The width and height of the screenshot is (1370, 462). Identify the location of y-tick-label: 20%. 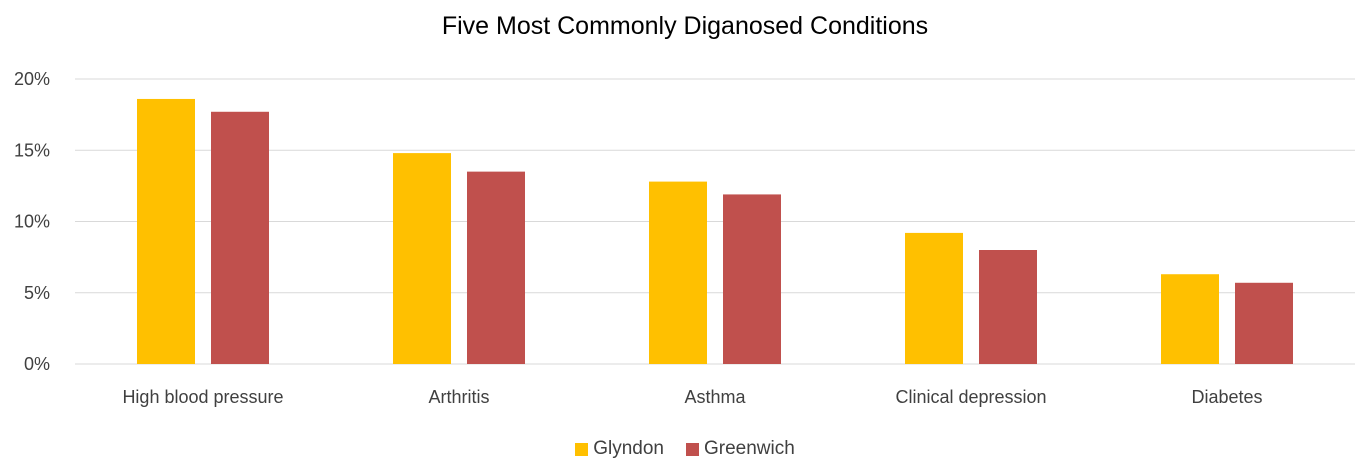
(32, 79).